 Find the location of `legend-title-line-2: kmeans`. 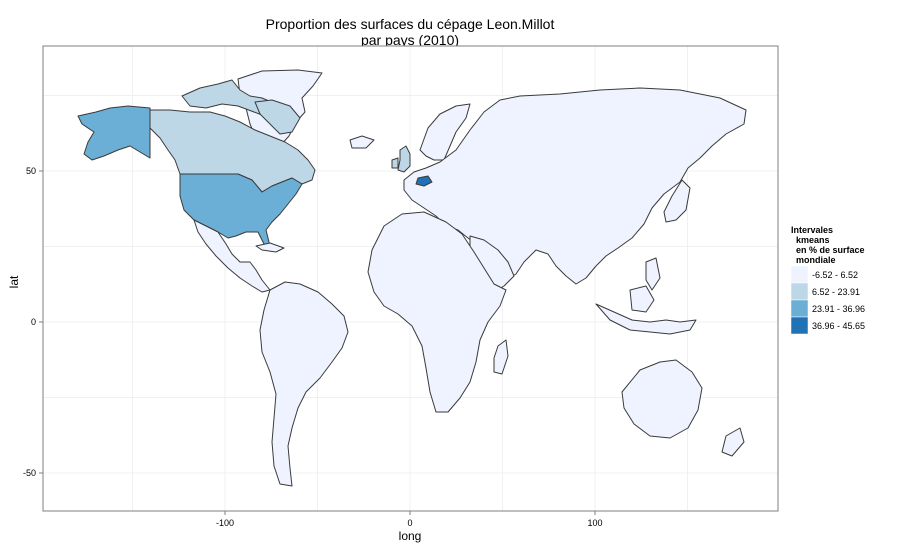

legend-title-line-2: kmeans is located at coordinates (813, 240).